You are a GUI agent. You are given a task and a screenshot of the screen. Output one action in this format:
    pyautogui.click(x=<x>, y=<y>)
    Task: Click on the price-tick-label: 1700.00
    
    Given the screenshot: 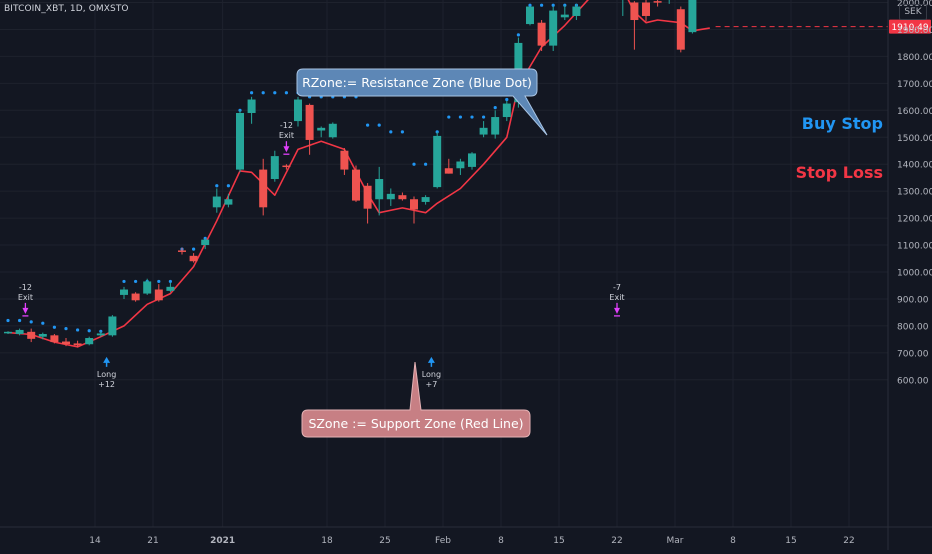 What is the action you would take?
    pyautogui.click(x=914, y=85)
    